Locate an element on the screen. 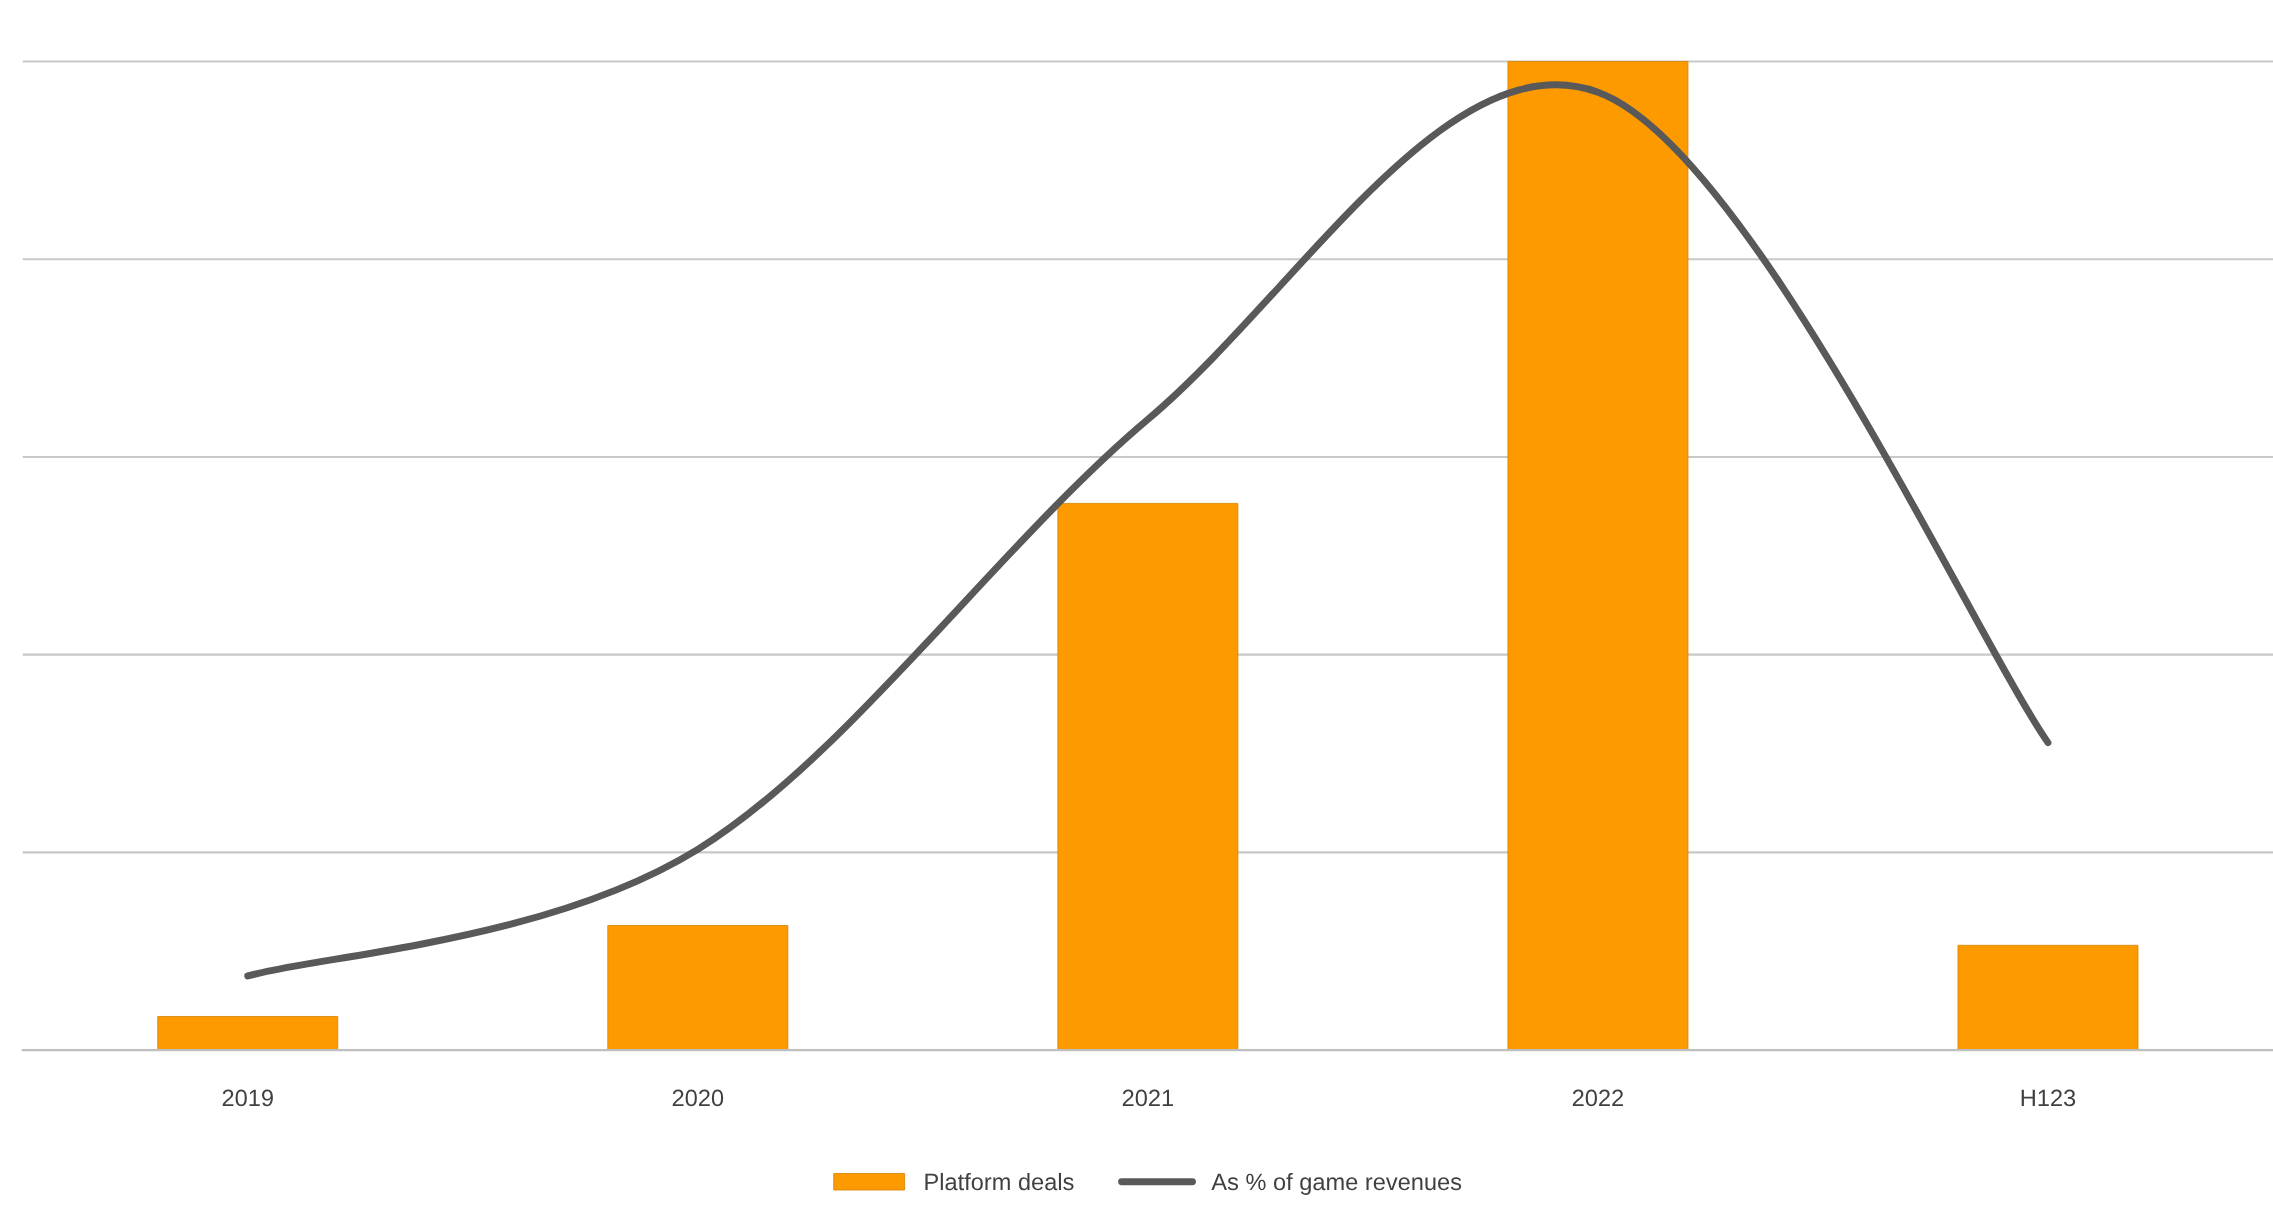  legend-label: Platform deals is located at coordinates (999, 1181).